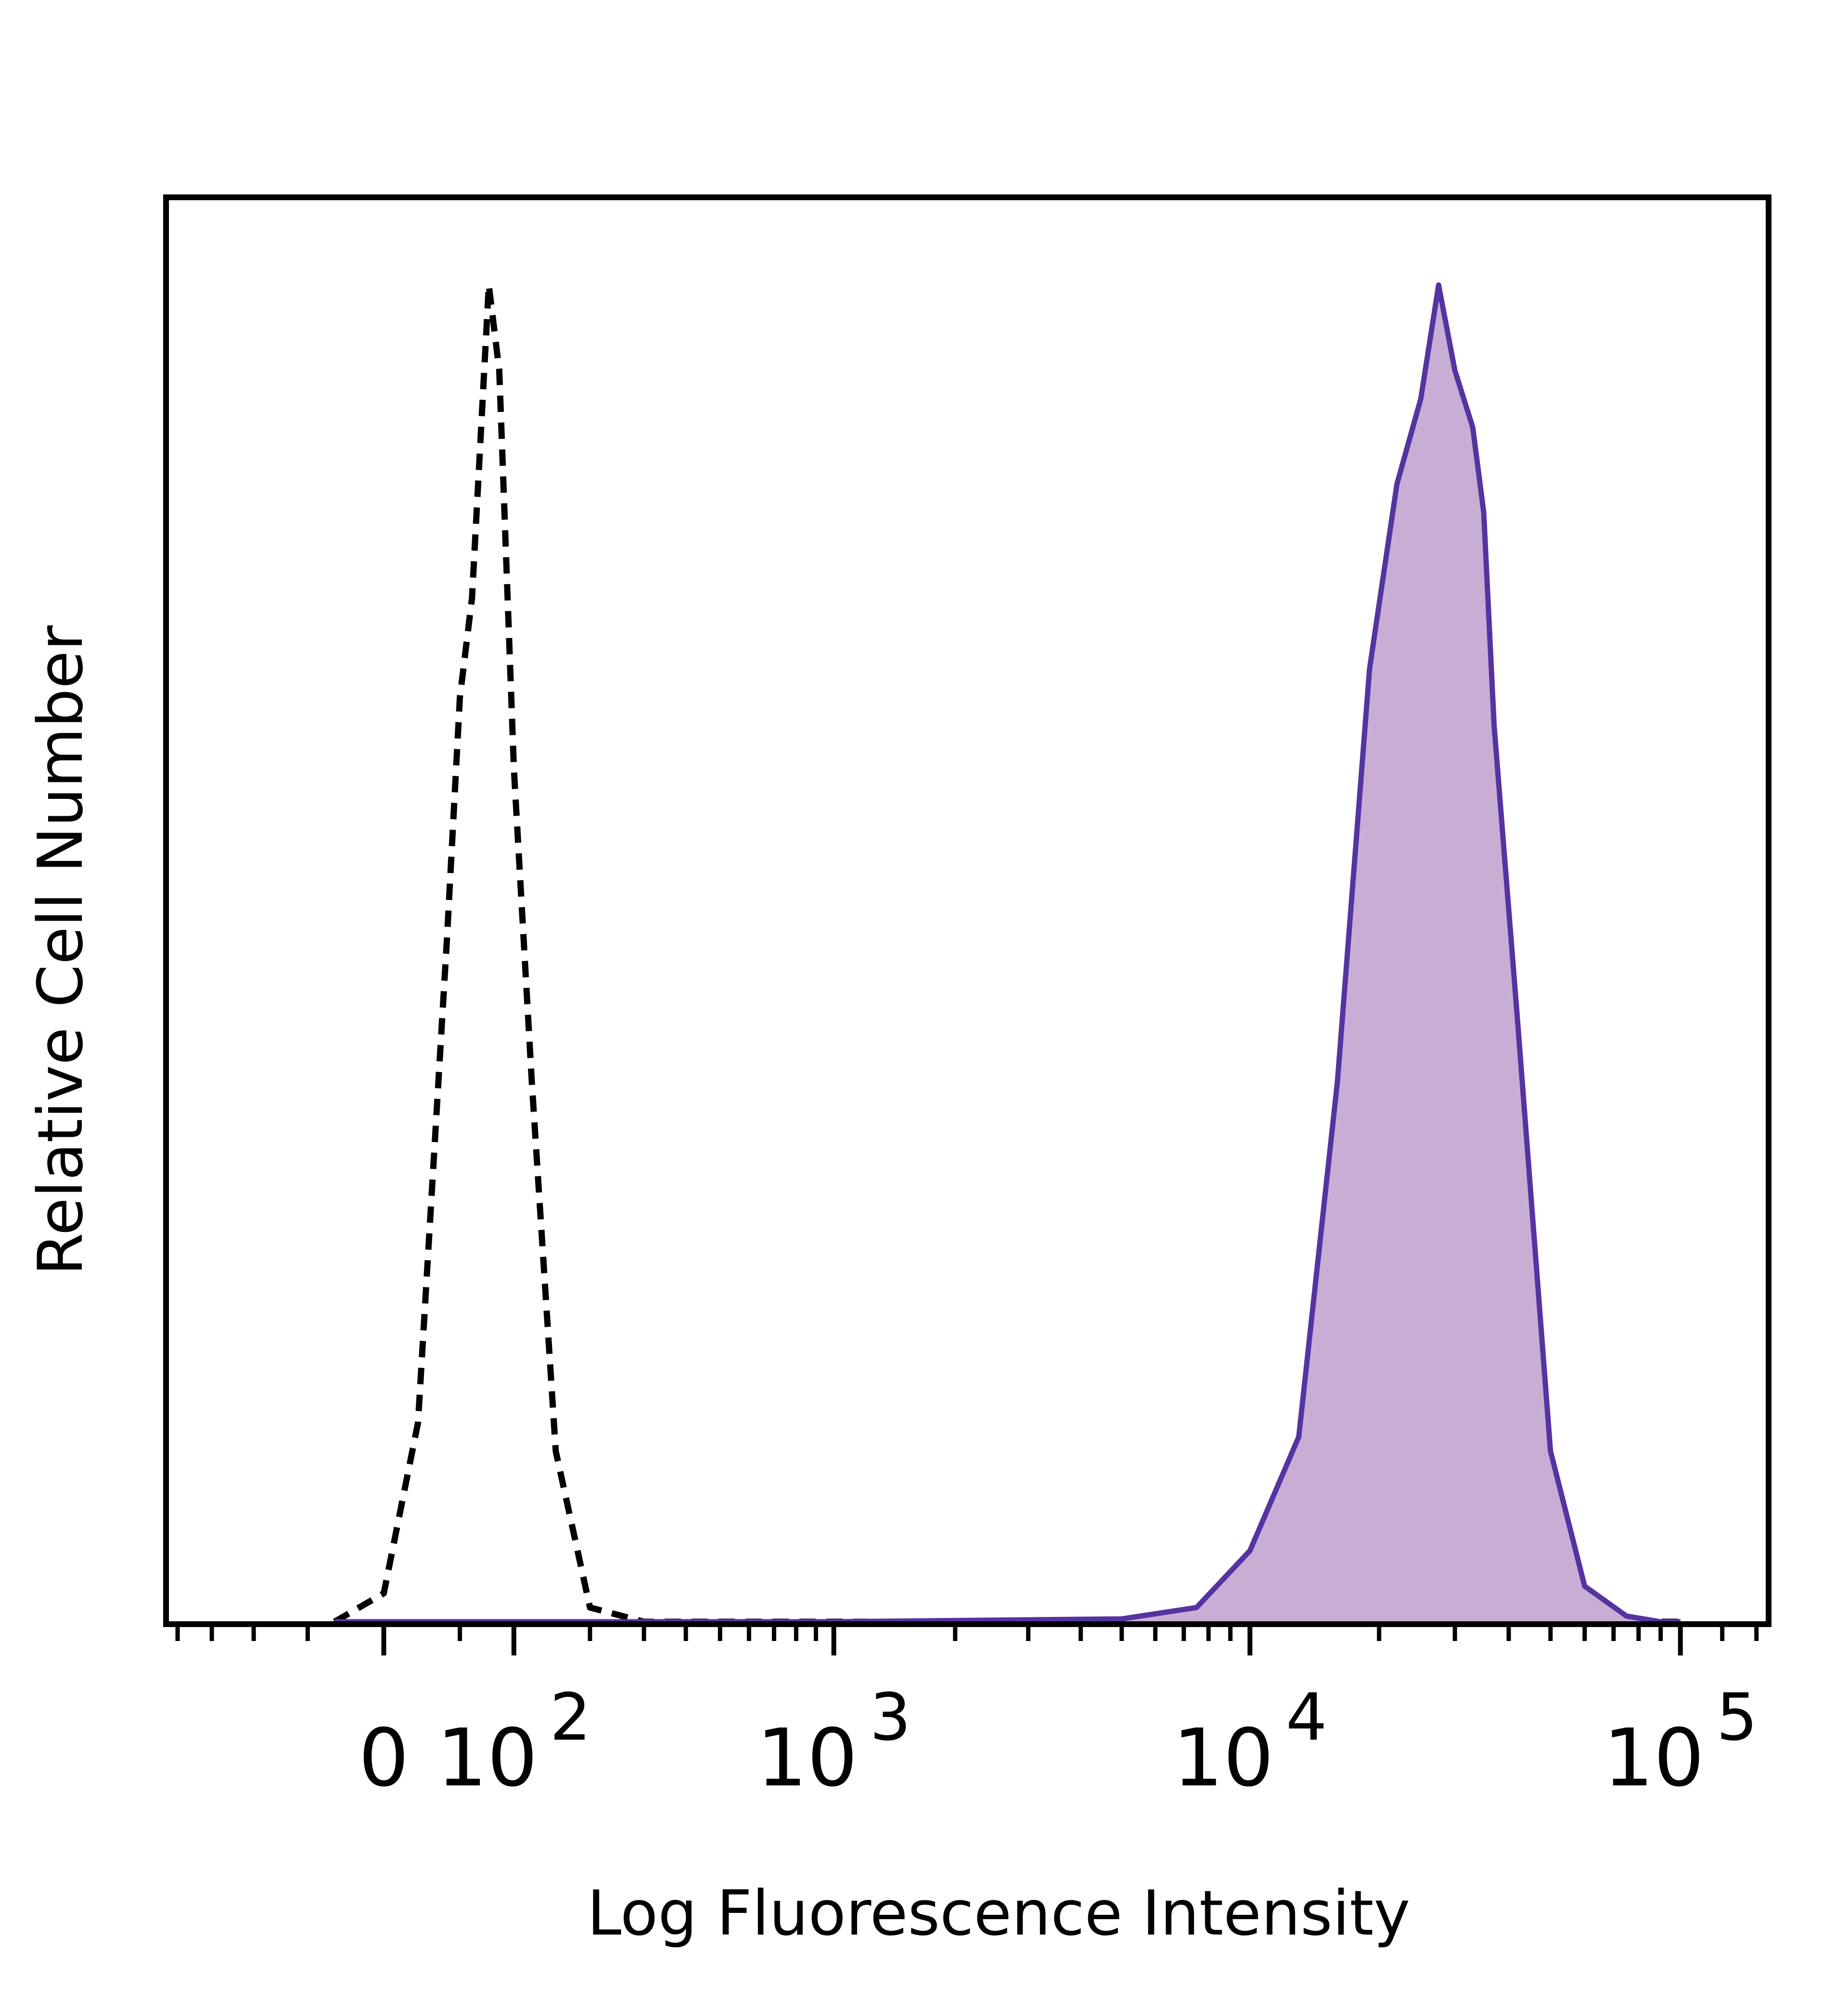 The height and width of the screenshot is (2000, 1848). Describe the element at coordinates (834, 1741) in the screenshot. I see `x-tick-label-2: 10 3` at that location.